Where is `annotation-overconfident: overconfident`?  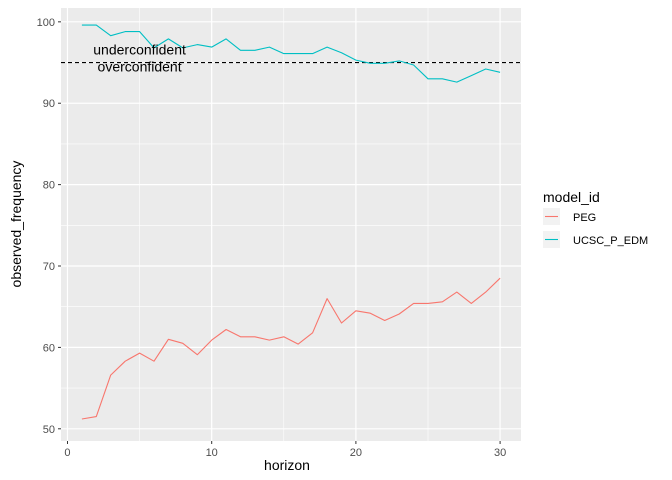 annotation-overconfident: overconfident is located at coordinates (140, 66).